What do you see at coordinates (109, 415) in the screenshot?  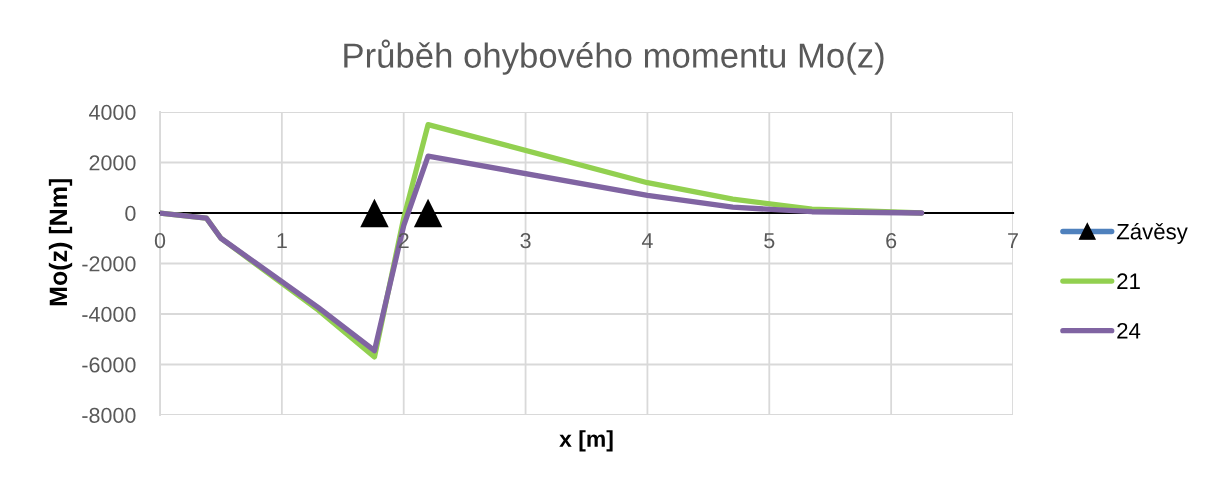 I see `y-tick-label: -8000` at bounding box center [109, 415].